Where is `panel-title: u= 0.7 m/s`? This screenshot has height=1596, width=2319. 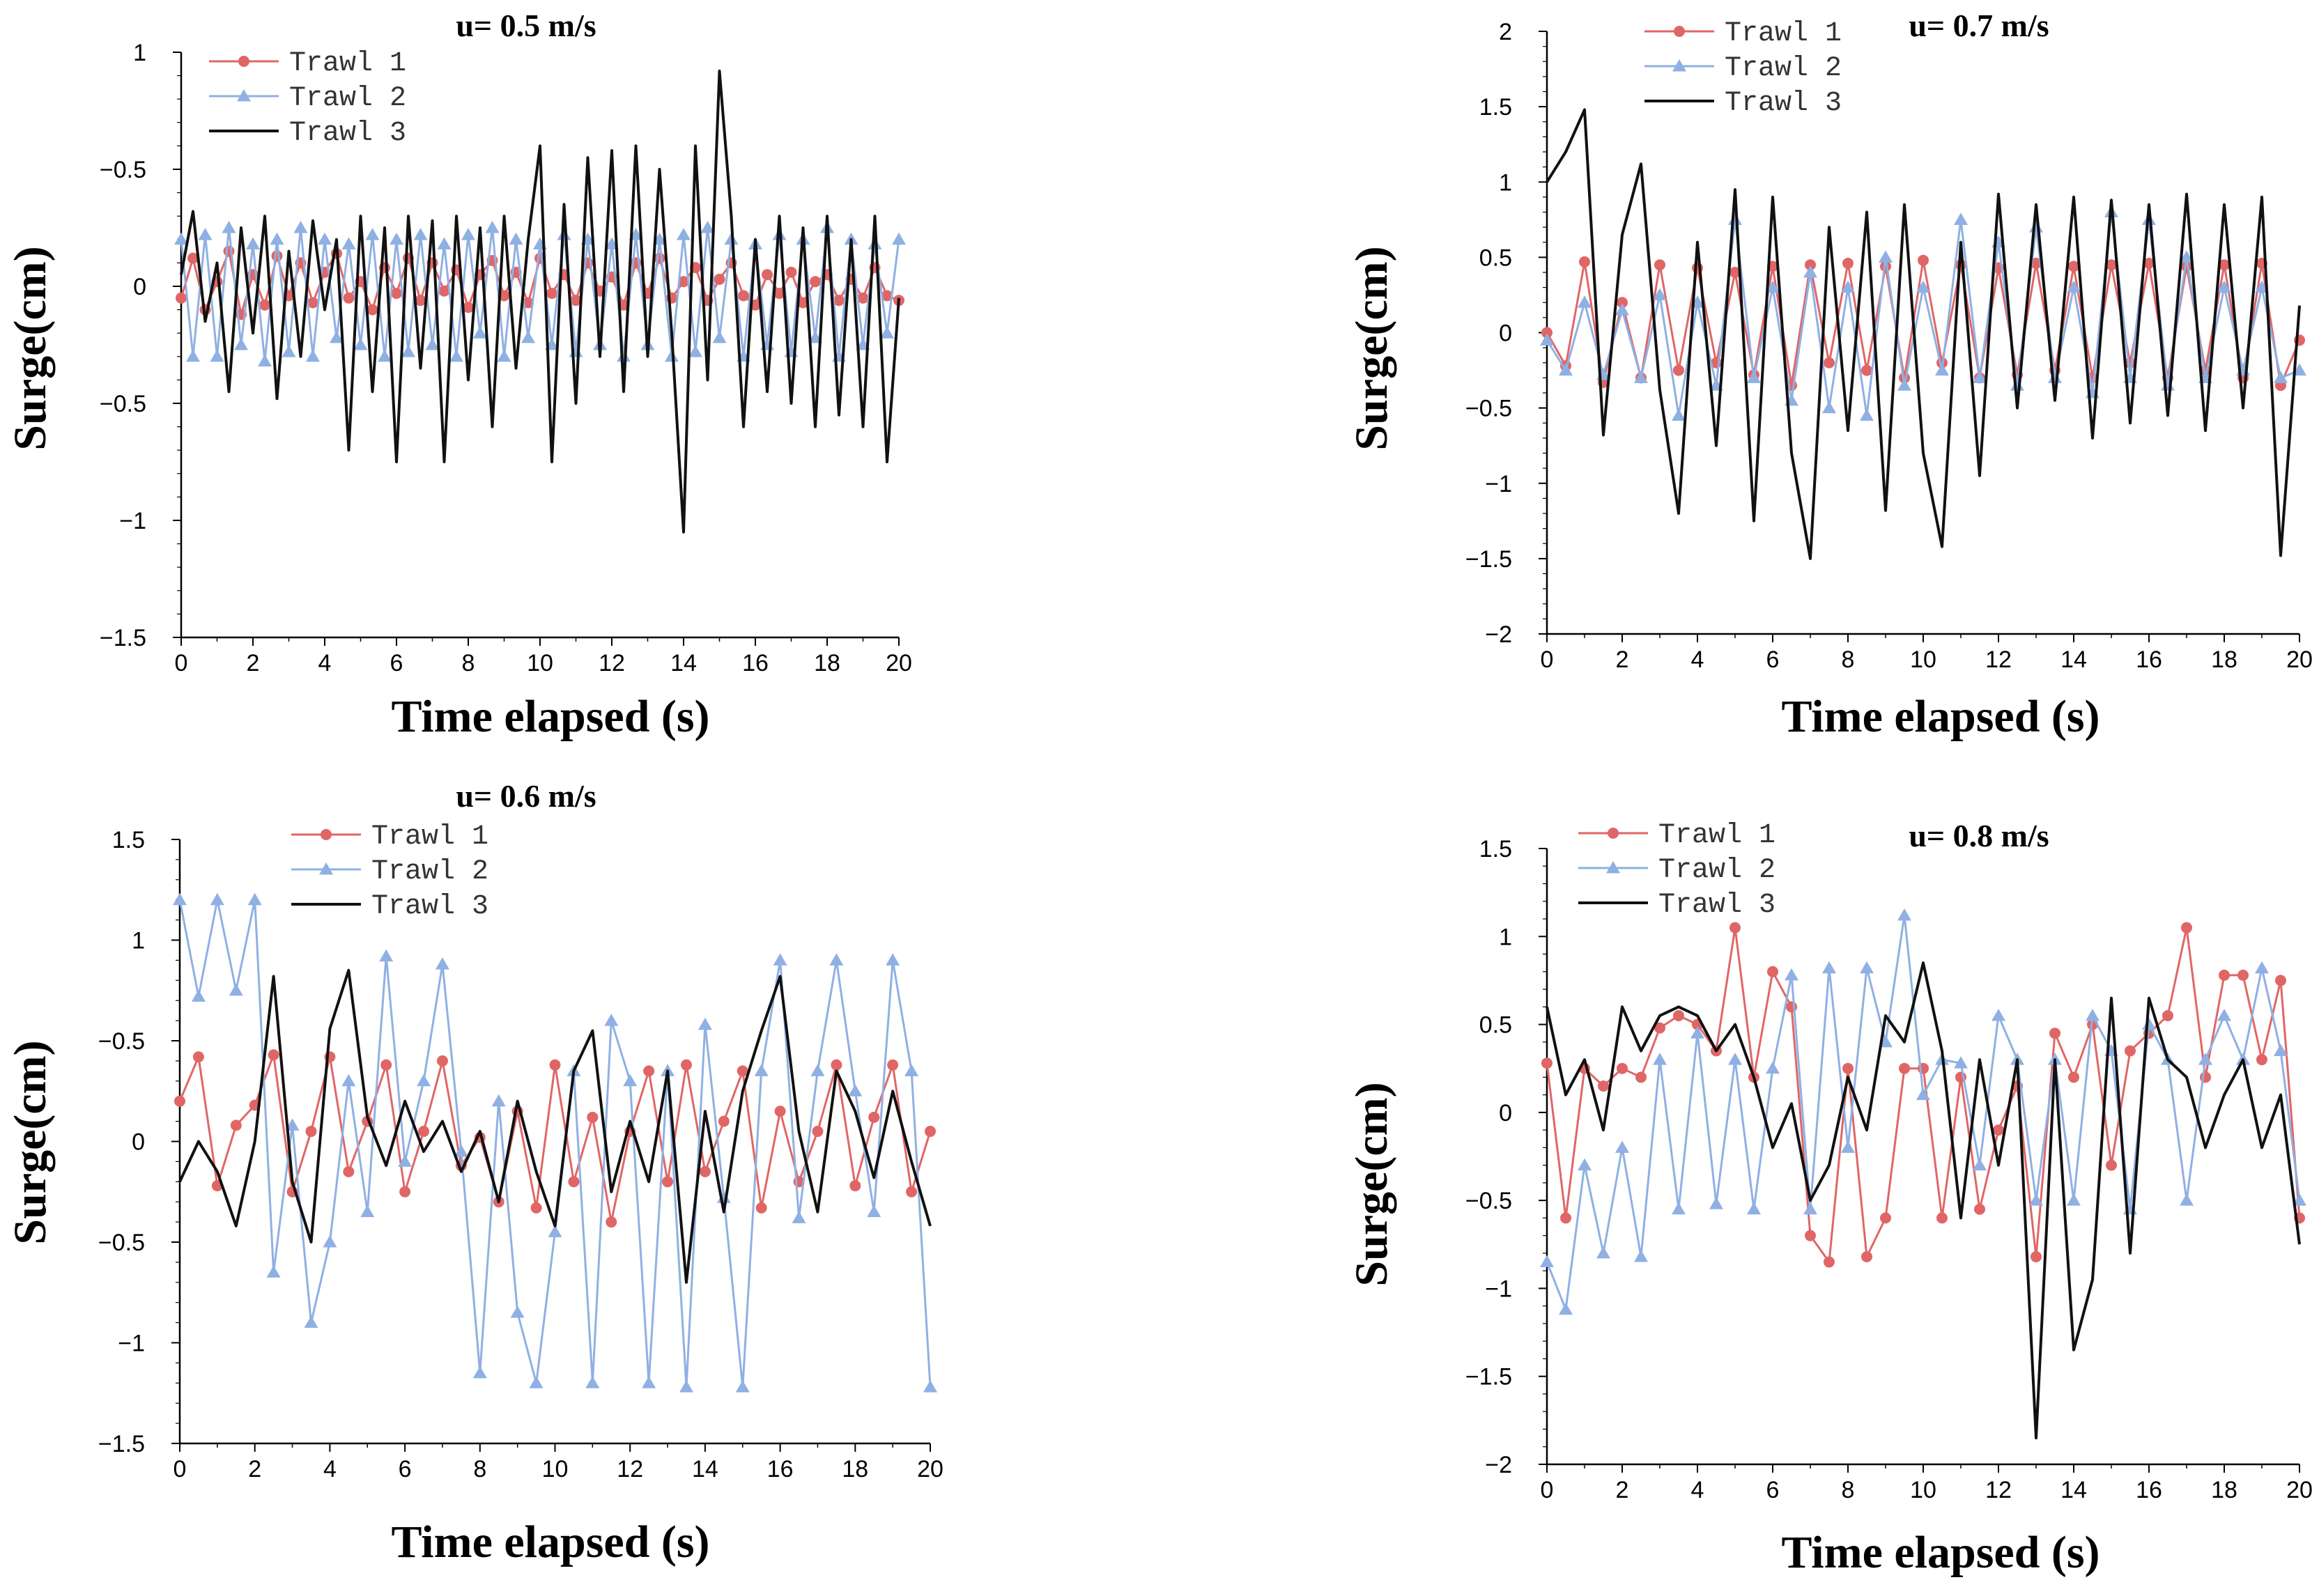
panel-title: u= 0.7 m/s is located at coordinates (1979, 25).